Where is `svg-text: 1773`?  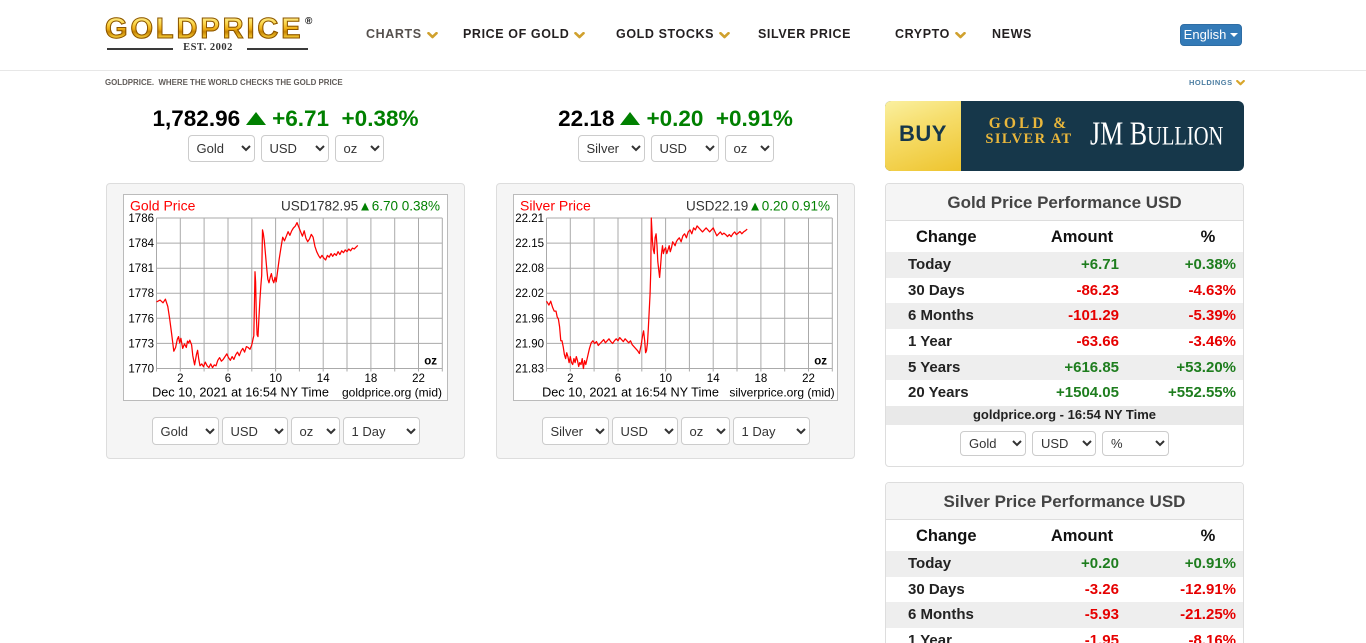
svg-text: 1773 is located at coordinates (141, 344).